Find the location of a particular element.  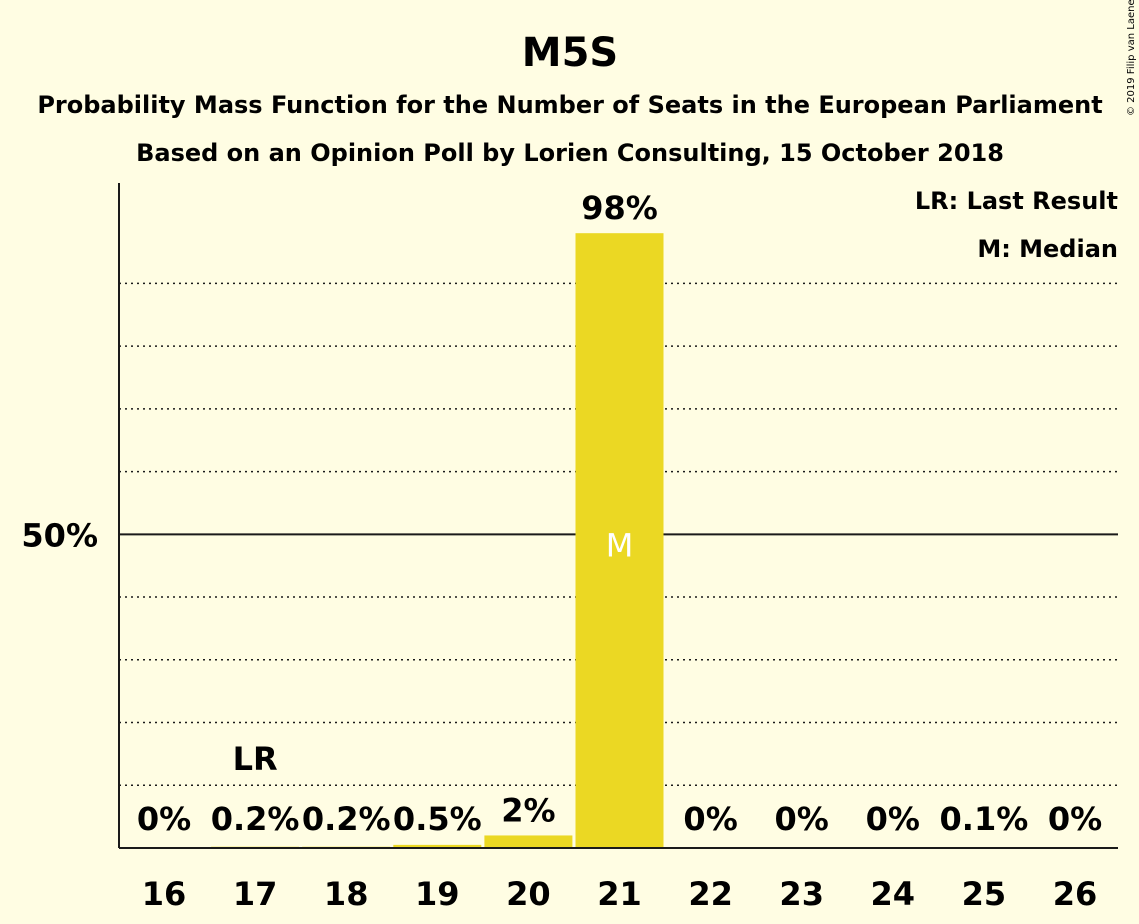

x-tick-label: 22 is located at coordinates (710, 894).